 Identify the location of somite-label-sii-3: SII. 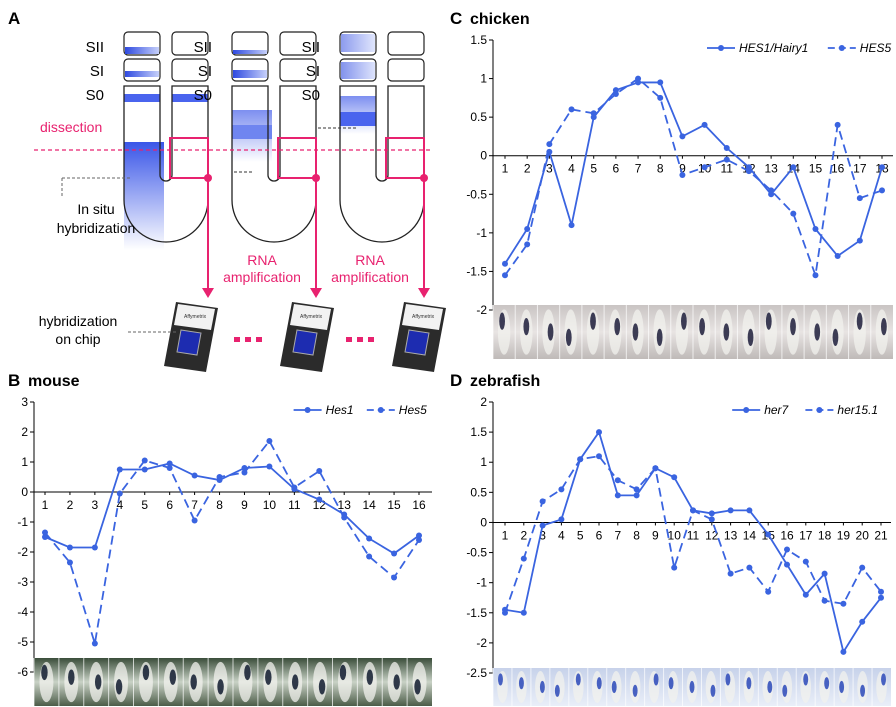
(311, 47).